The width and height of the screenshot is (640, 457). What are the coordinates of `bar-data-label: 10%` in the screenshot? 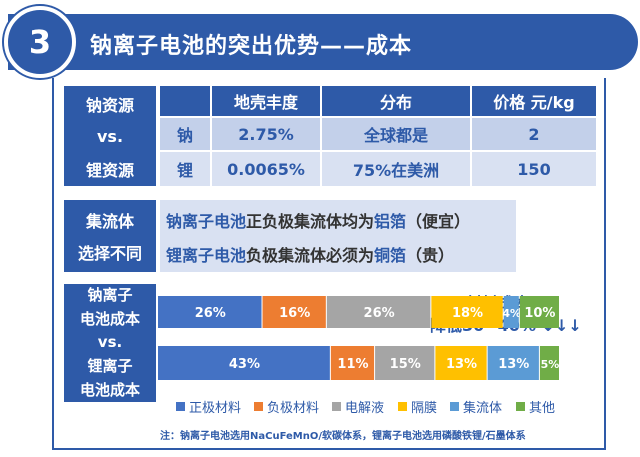 It's located at (539, 313).